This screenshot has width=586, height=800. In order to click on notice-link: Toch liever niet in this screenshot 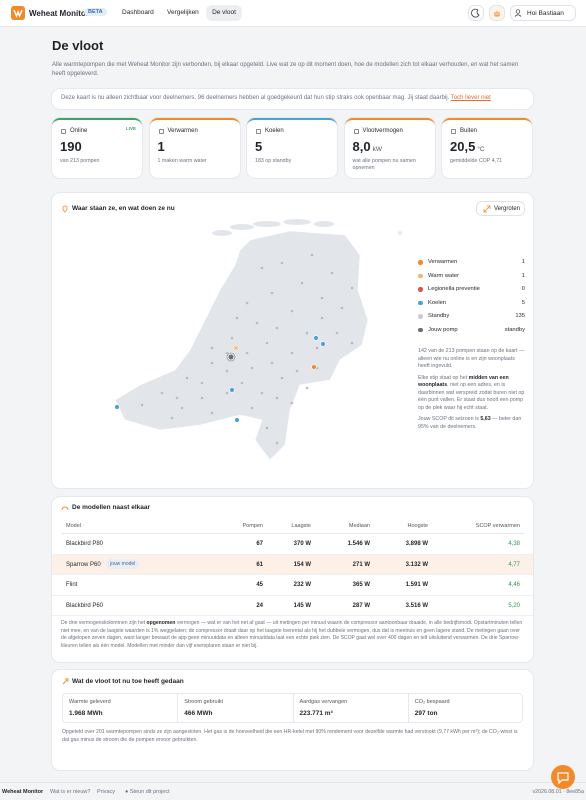, I will do `click(470, 98)`.